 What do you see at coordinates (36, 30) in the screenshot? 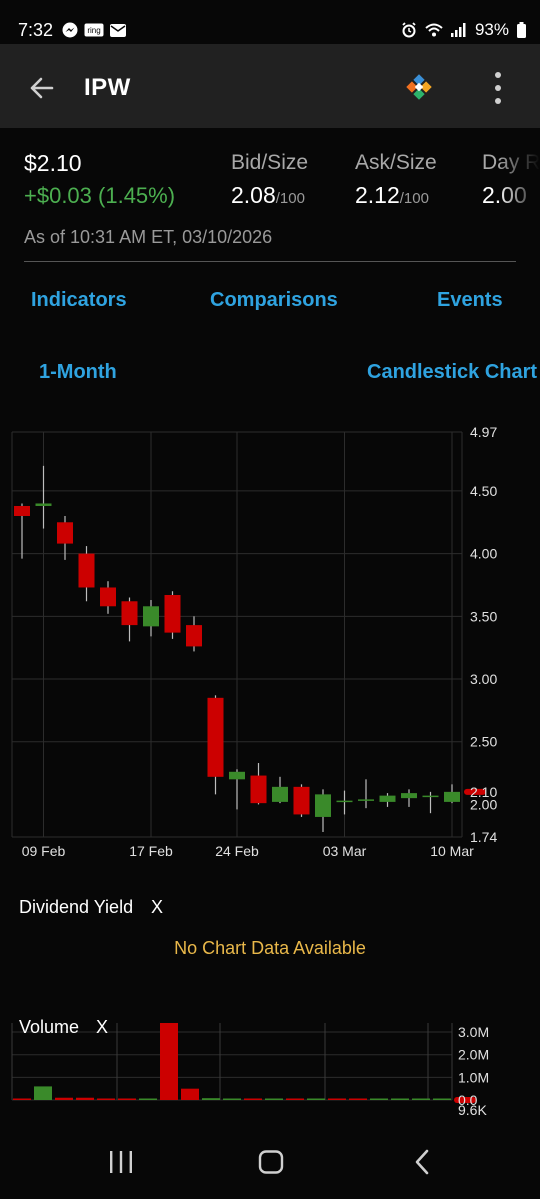
I see `status-time: 7:32` at bounding box center [36, 30].